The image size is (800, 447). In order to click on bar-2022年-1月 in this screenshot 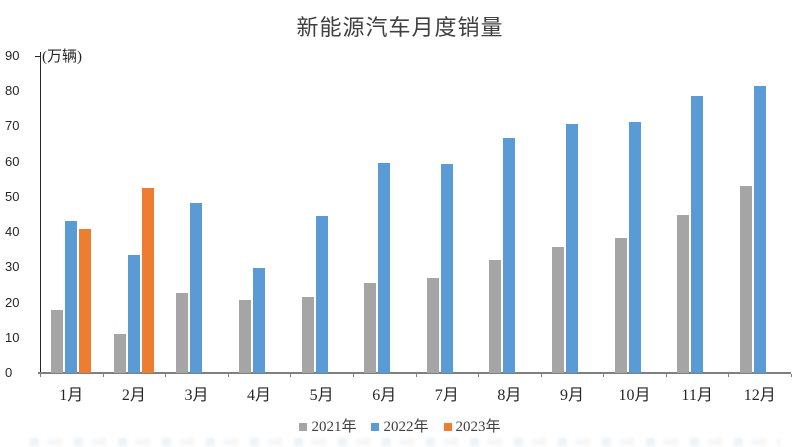, I will do `click(71, 297)`.